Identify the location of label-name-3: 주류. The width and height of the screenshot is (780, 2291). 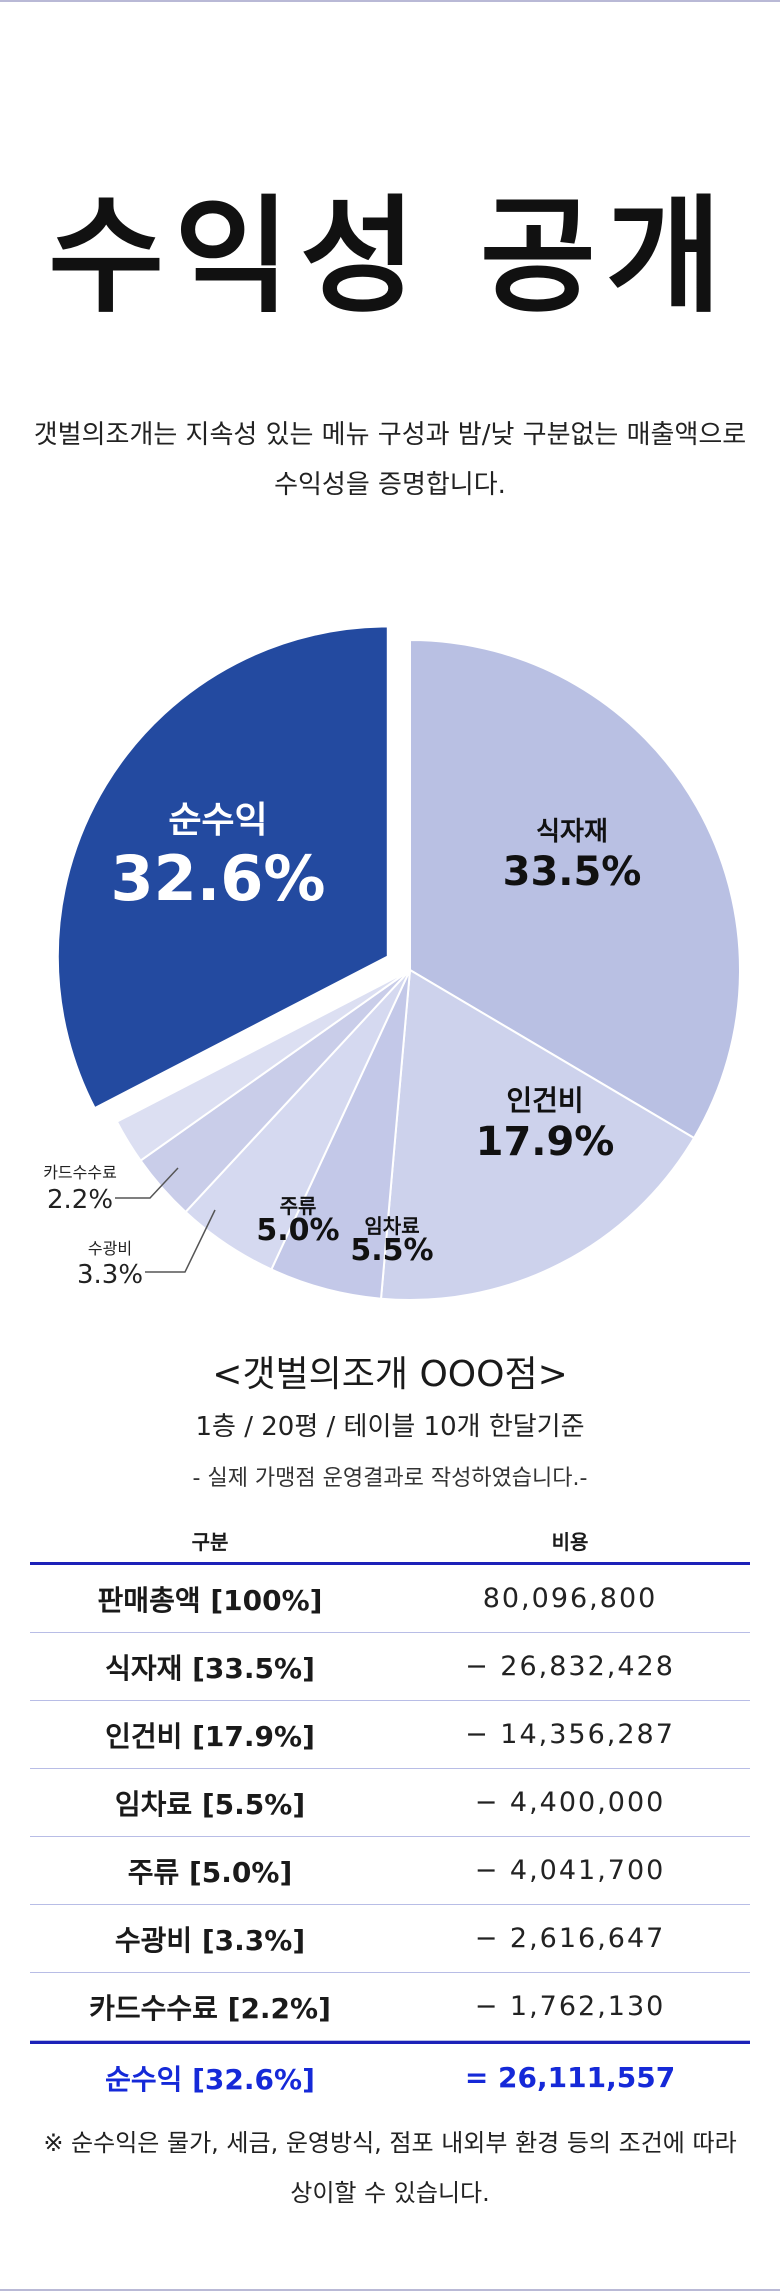
(298, 1206).